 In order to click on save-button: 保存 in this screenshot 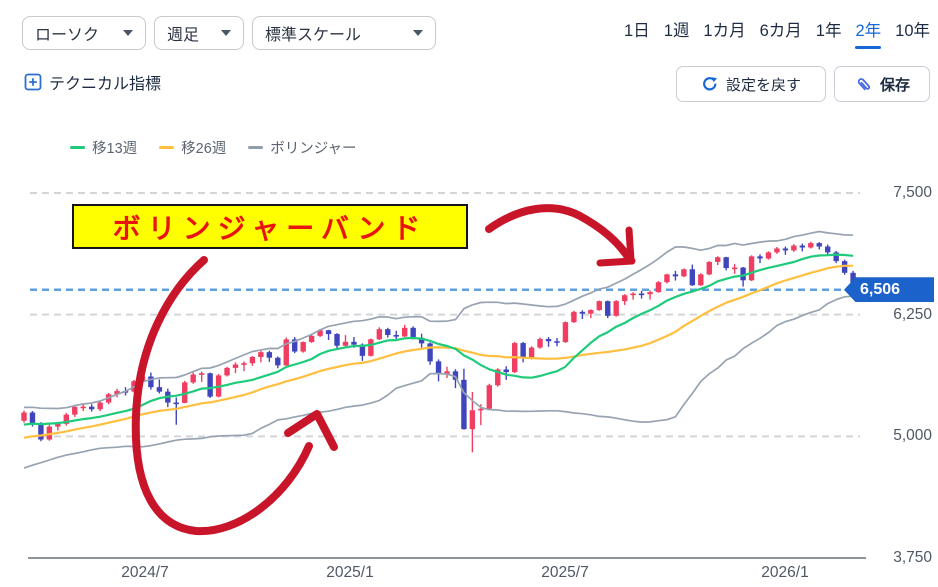, I will do `click(882, 84)`.